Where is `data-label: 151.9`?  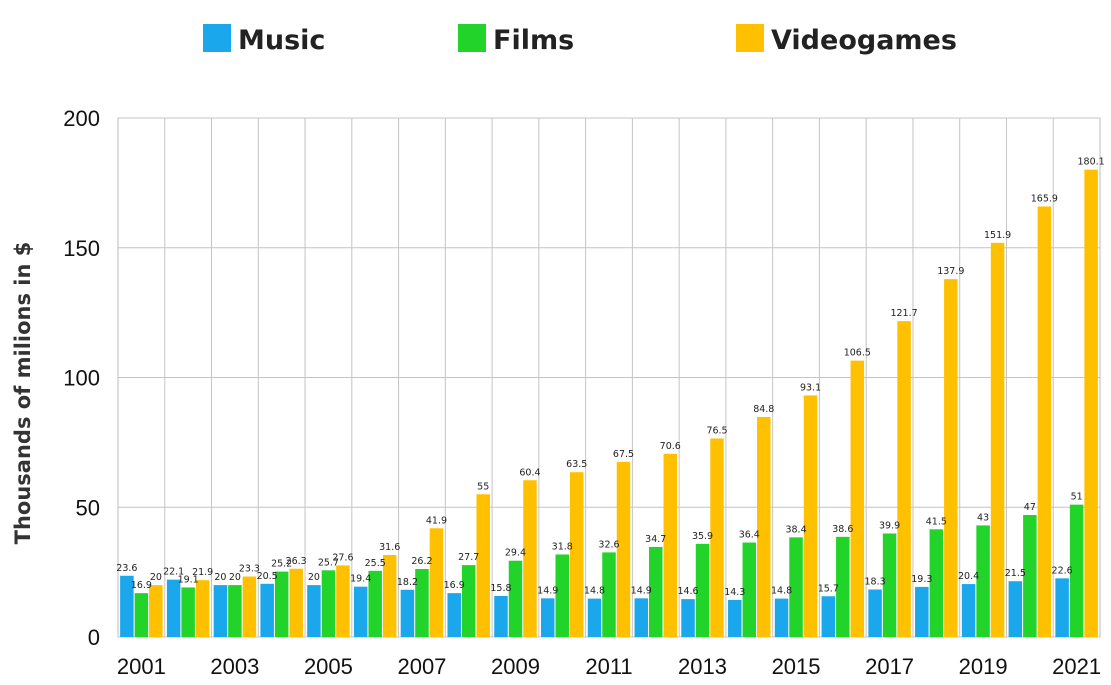 data-label: 151.9 is located at coordinates (997, 235).